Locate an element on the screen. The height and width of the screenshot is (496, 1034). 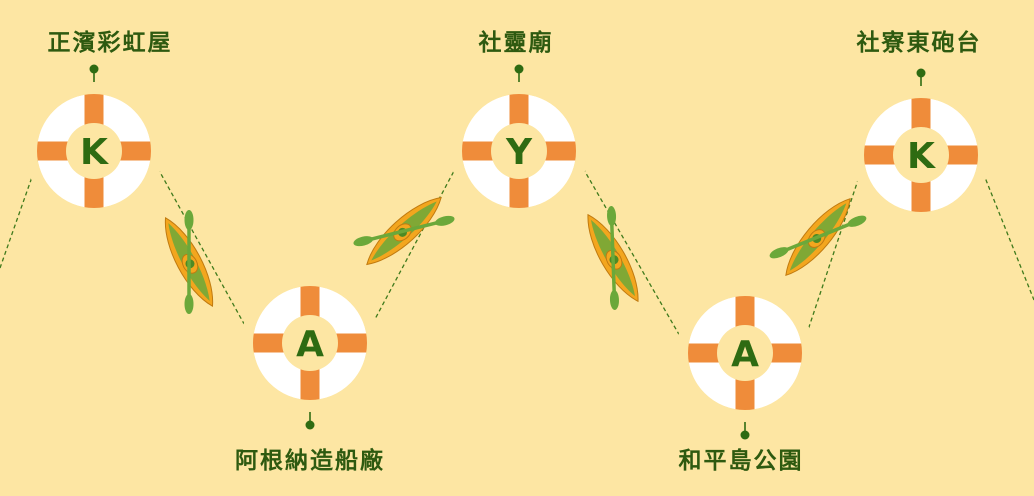
stop-label-4: 和平島公園 is located at coordinates (741, 461).